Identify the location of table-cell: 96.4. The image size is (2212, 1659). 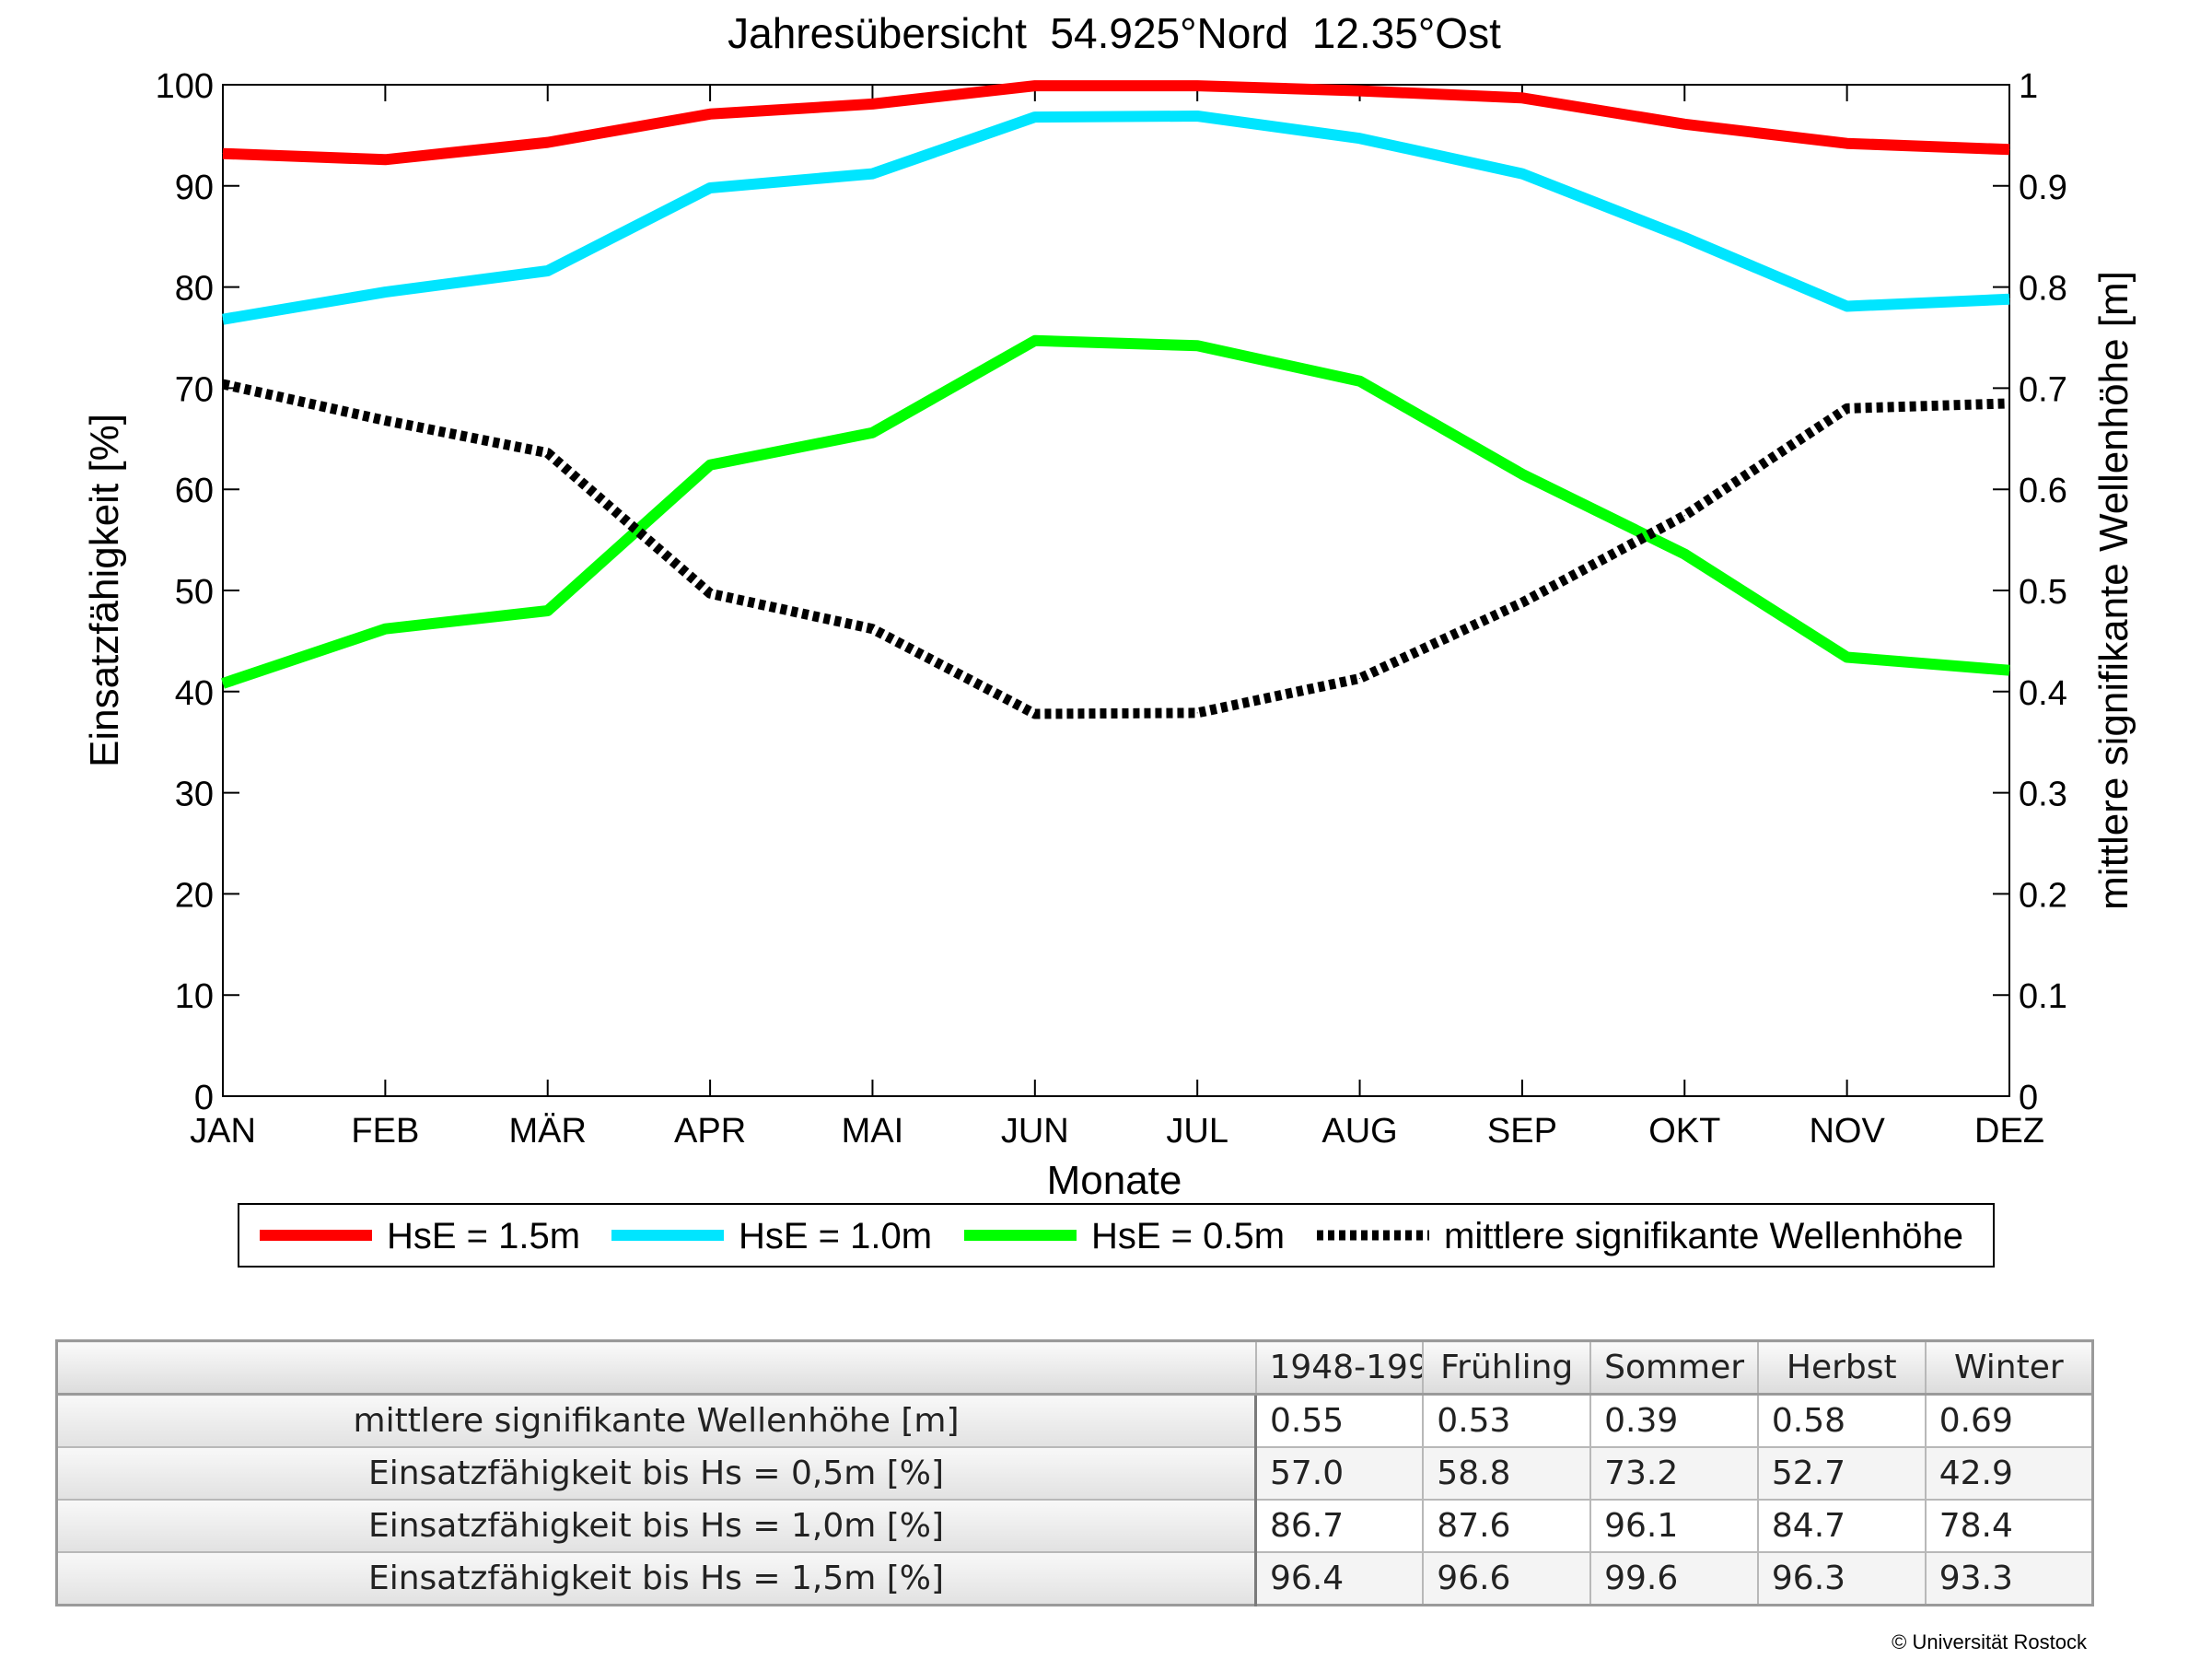
(1340, 1578).